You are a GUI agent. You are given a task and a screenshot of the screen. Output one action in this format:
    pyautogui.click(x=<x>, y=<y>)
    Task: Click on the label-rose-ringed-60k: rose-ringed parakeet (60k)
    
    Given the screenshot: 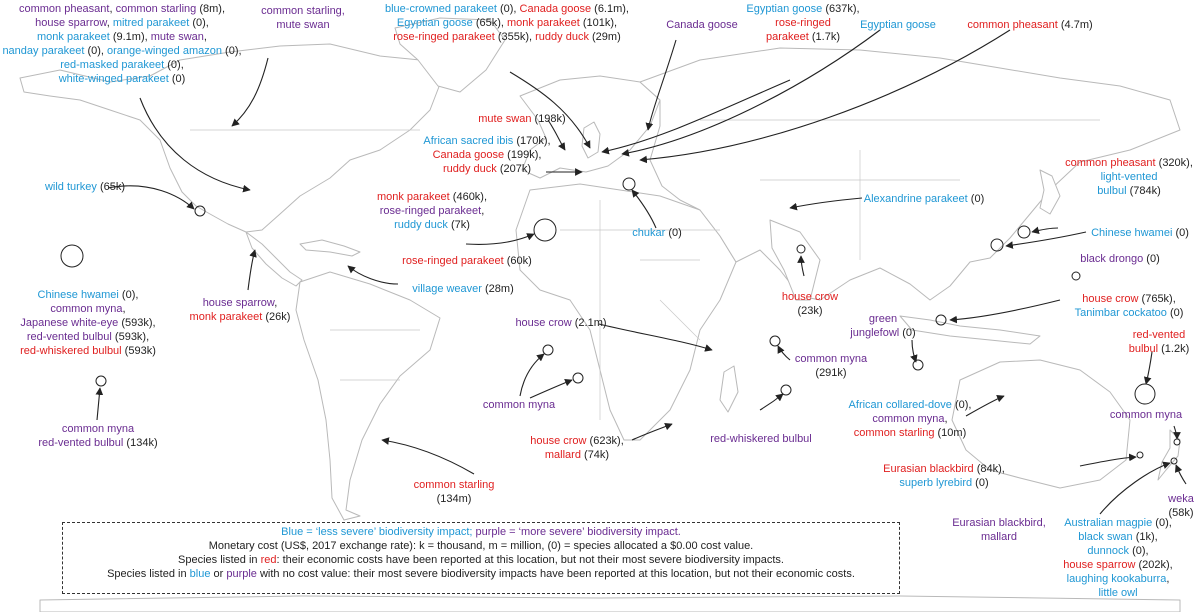 What is the action you would take?
    pyautogui.click(x=467, y=261)
    